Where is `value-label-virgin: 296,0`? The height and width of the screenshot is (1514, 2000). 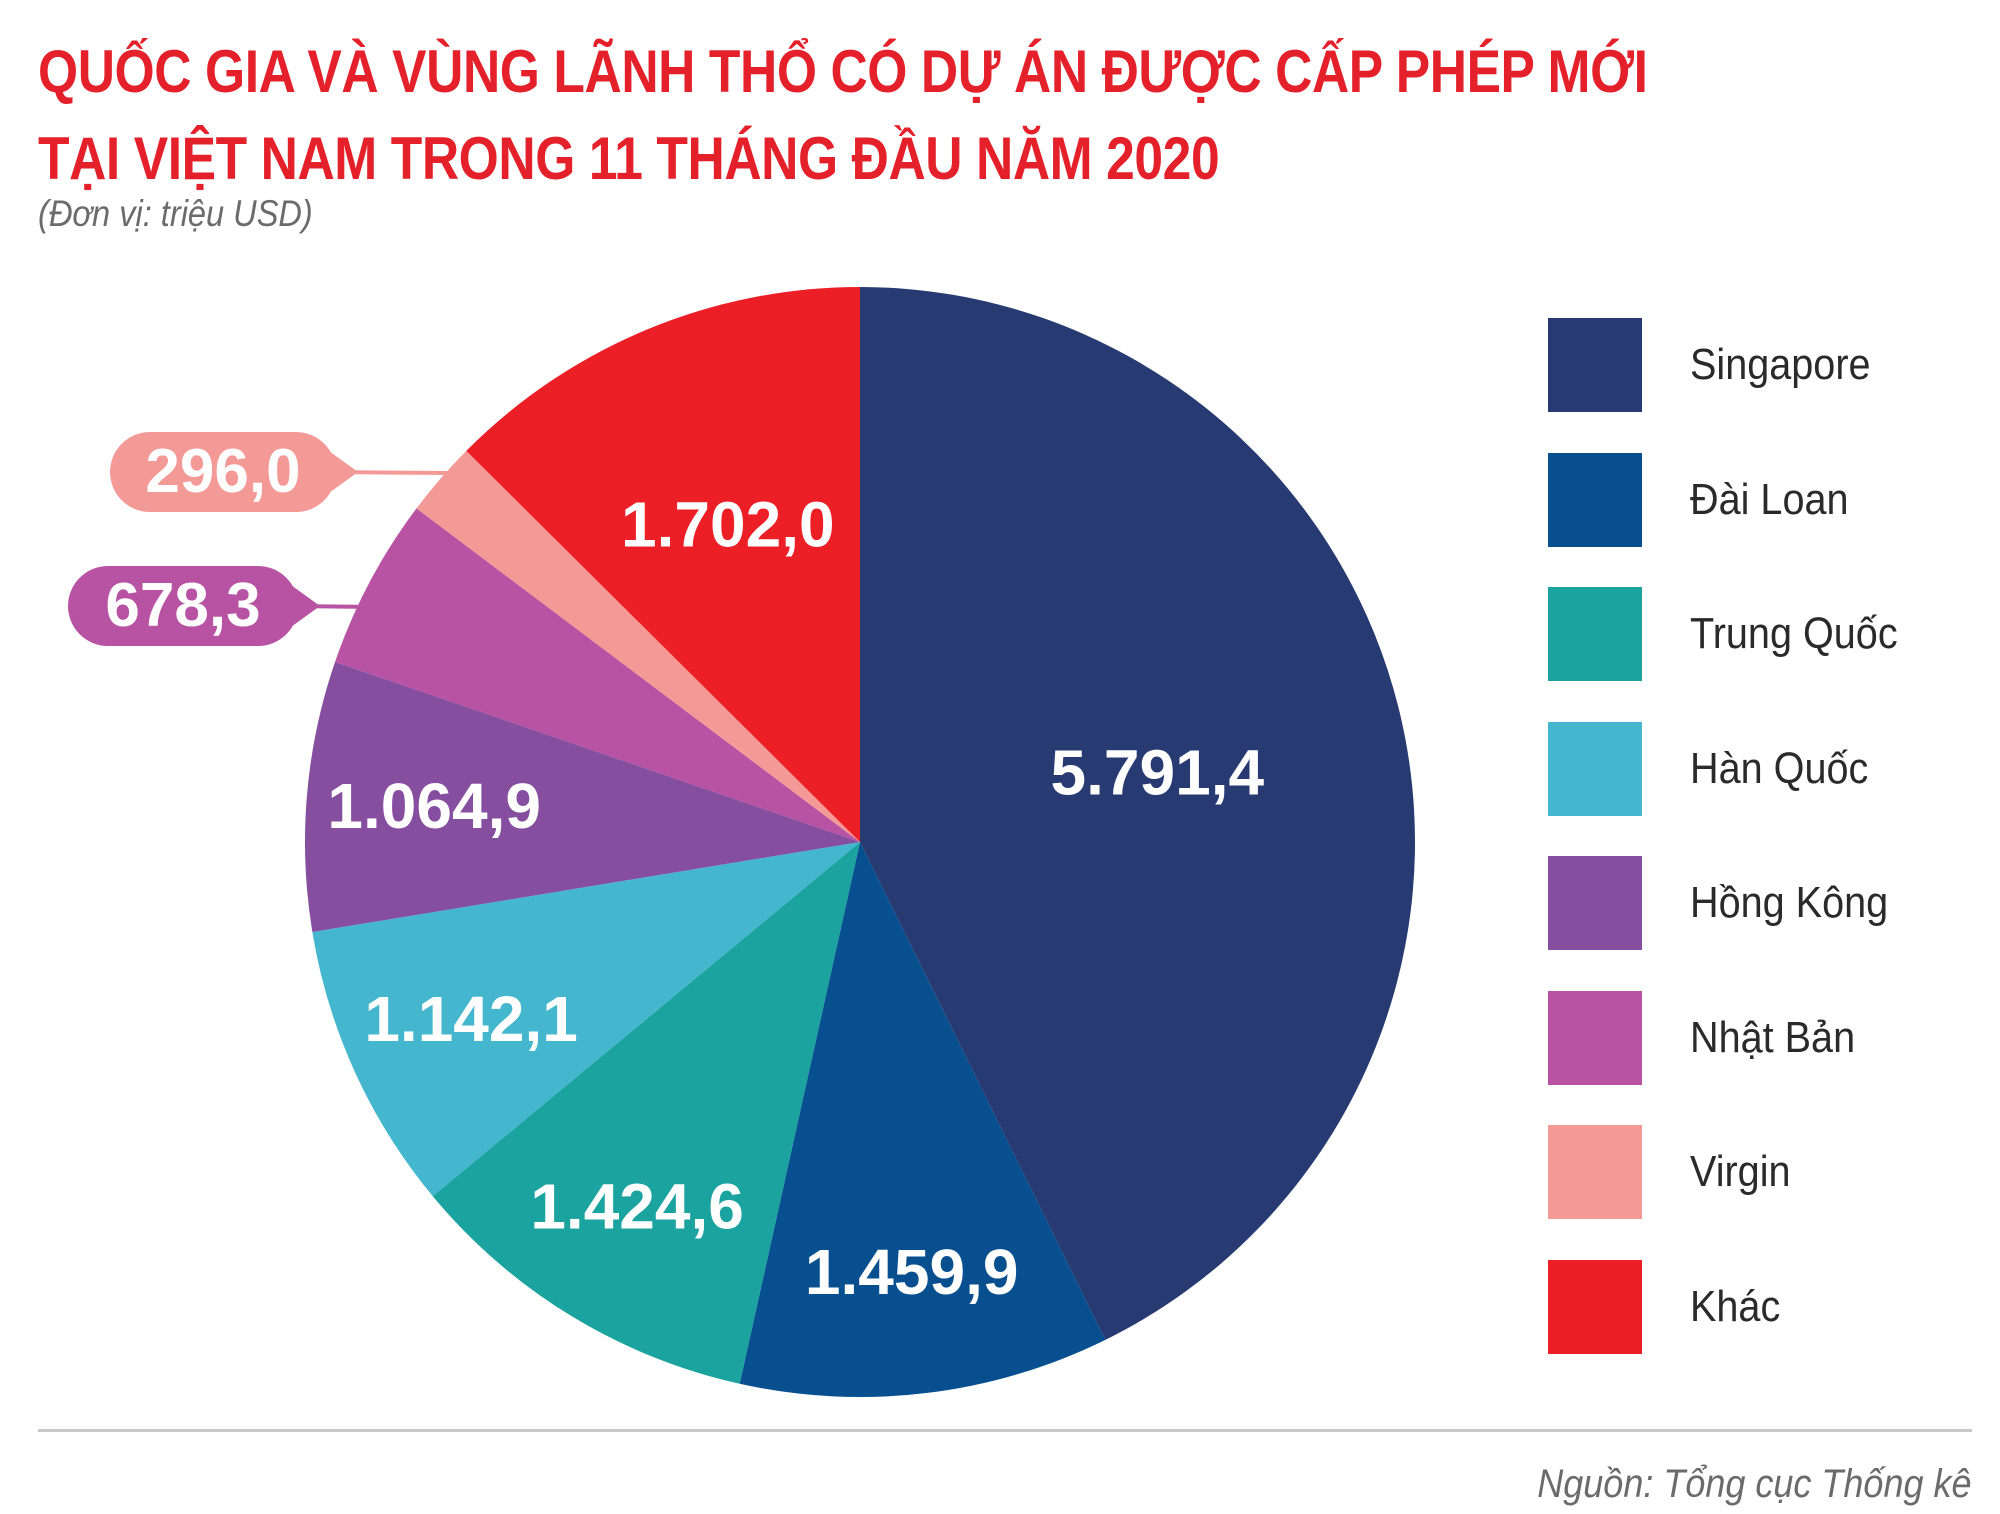 value-label-virgin: 296,0 is located at coordinates (222, 471).